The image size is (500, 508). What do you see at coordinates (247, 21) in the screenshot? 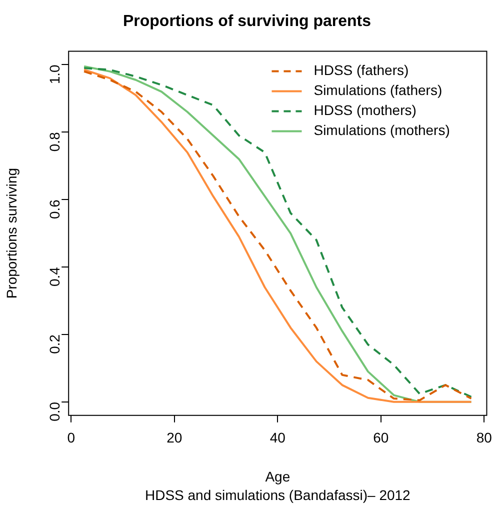
I see `chart-title: Proportions of surviving parents` at bounding box center [247, 21].